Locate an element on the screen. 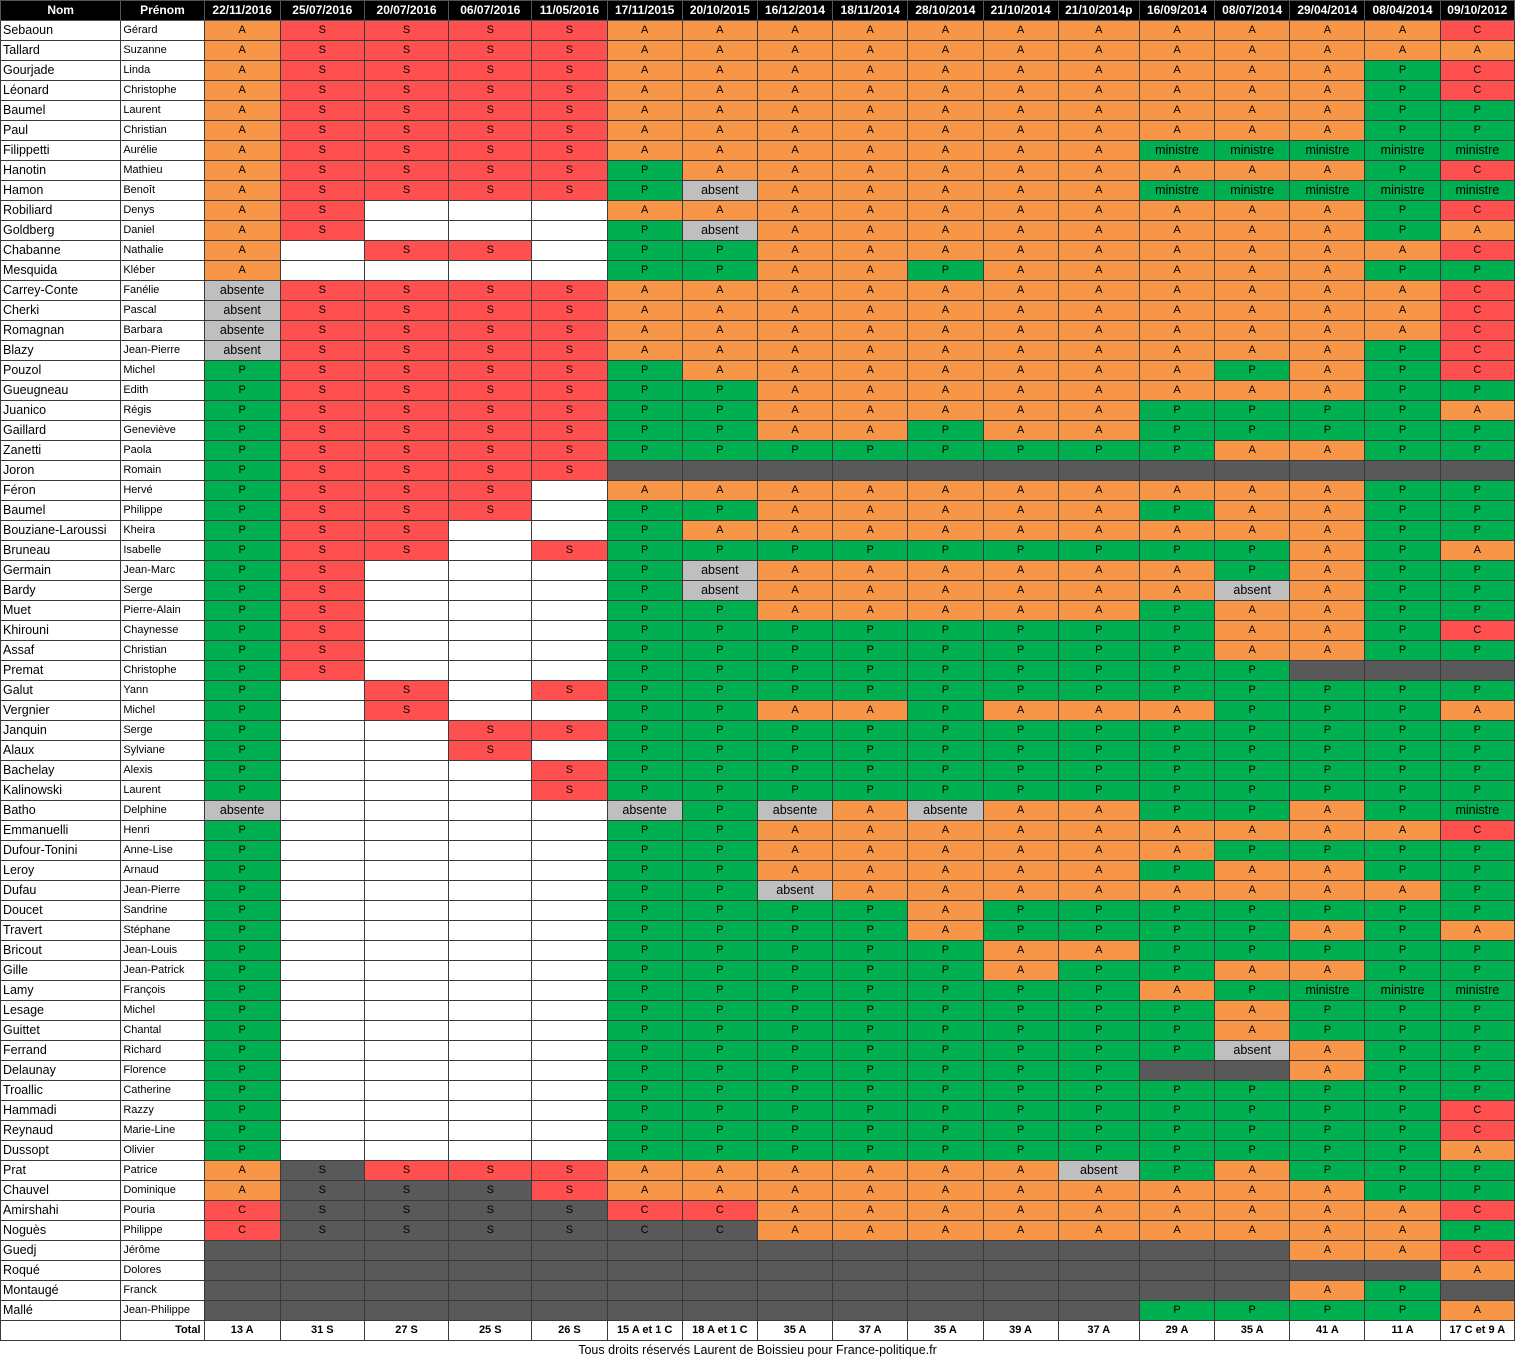 Image resolution: width=1515 pixels, height=1361 pixels. prenom-cell: Aurélie is located at coordinates (162, 150).